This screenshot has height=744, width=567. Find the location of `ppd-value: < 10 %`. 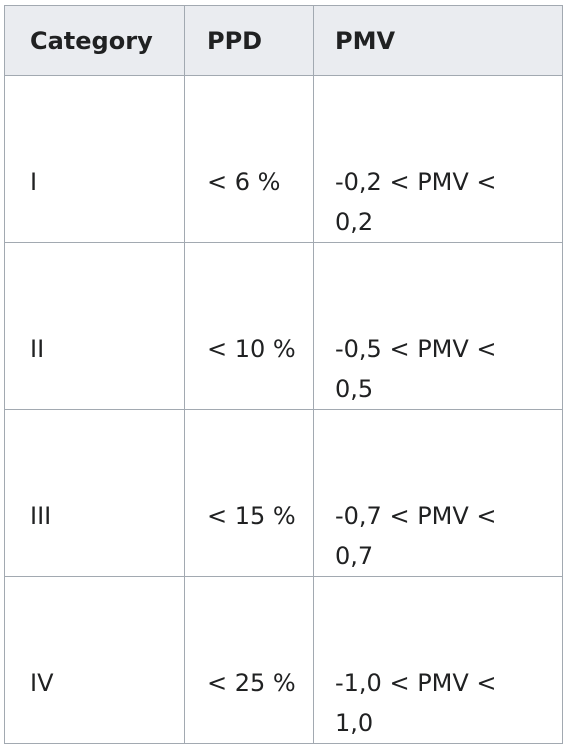

ppd-value: < 10 % is located at coordinates (251, 349).